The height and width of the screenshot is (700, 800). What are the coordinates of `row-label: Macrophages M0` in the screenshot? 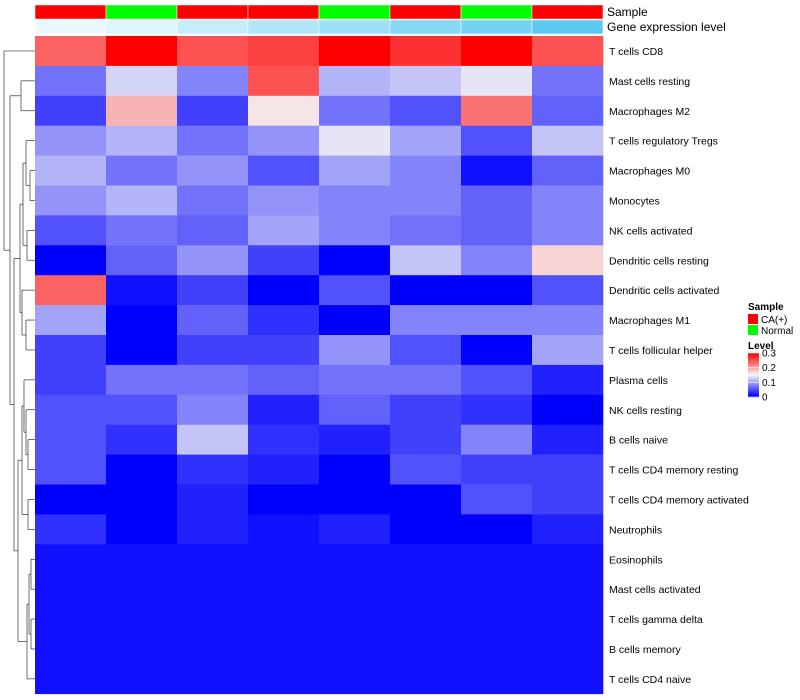 It's located at (649, 172).